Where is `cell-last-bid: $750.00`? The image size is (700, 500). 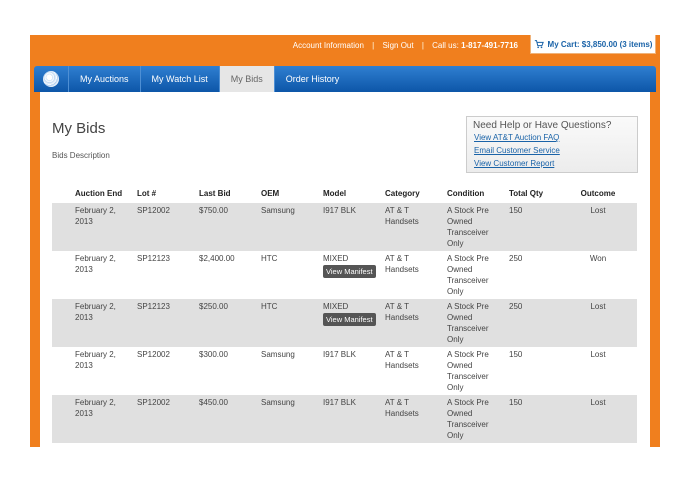
cell-last-bid: $750.00 is located at coordinates (230, 227).